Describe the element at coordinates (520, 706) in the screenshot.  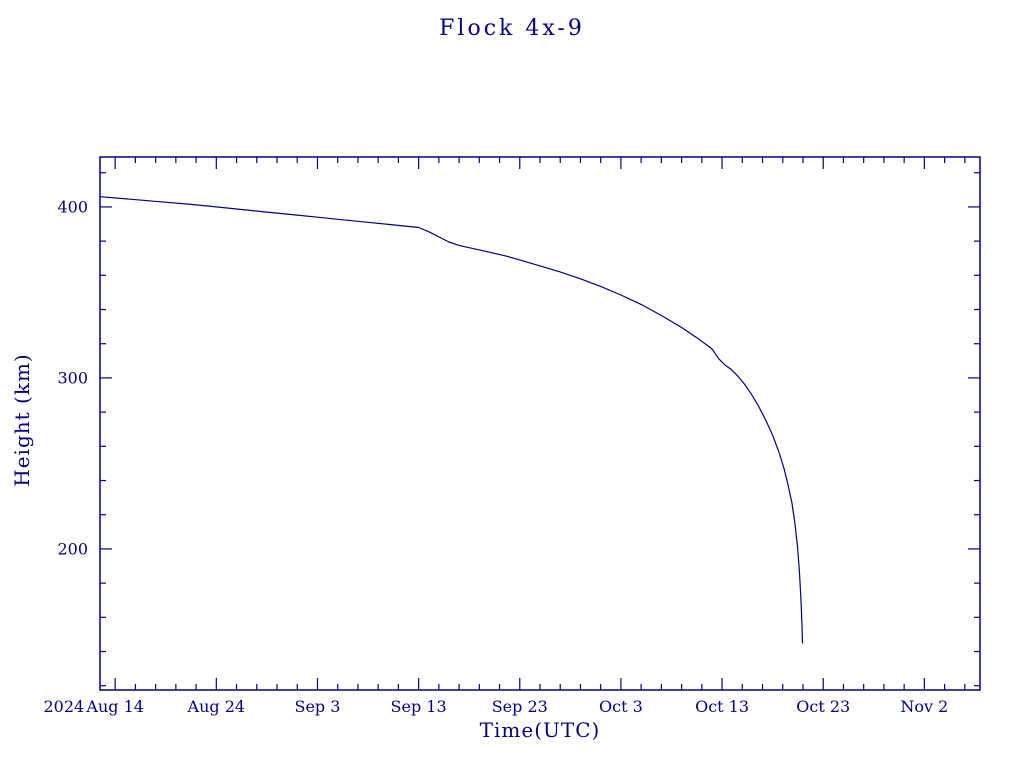
I see `x-tick-label: Sep 23` at that location.